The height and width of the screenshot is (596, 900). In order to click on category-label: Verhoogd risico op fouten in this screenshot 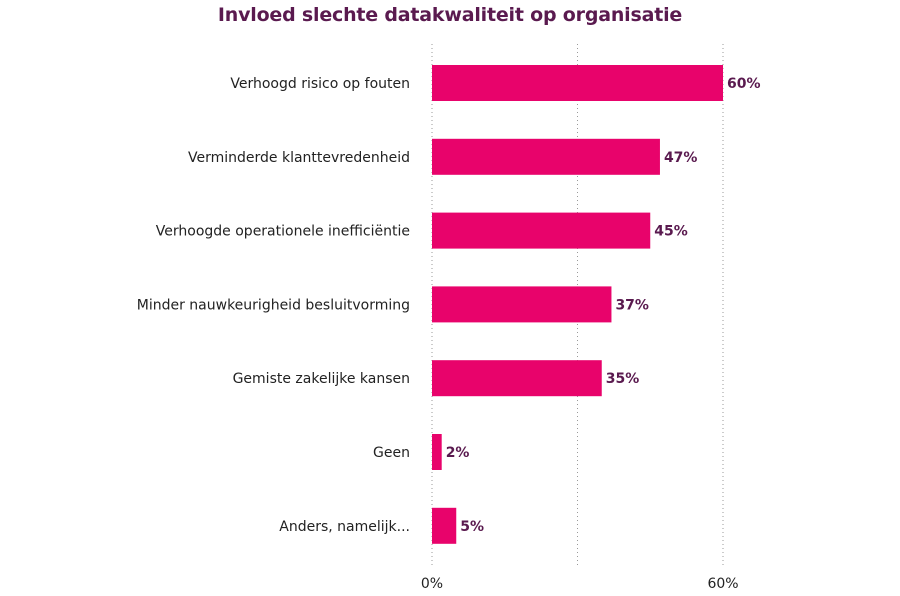, I will do `click(320, 84)`.